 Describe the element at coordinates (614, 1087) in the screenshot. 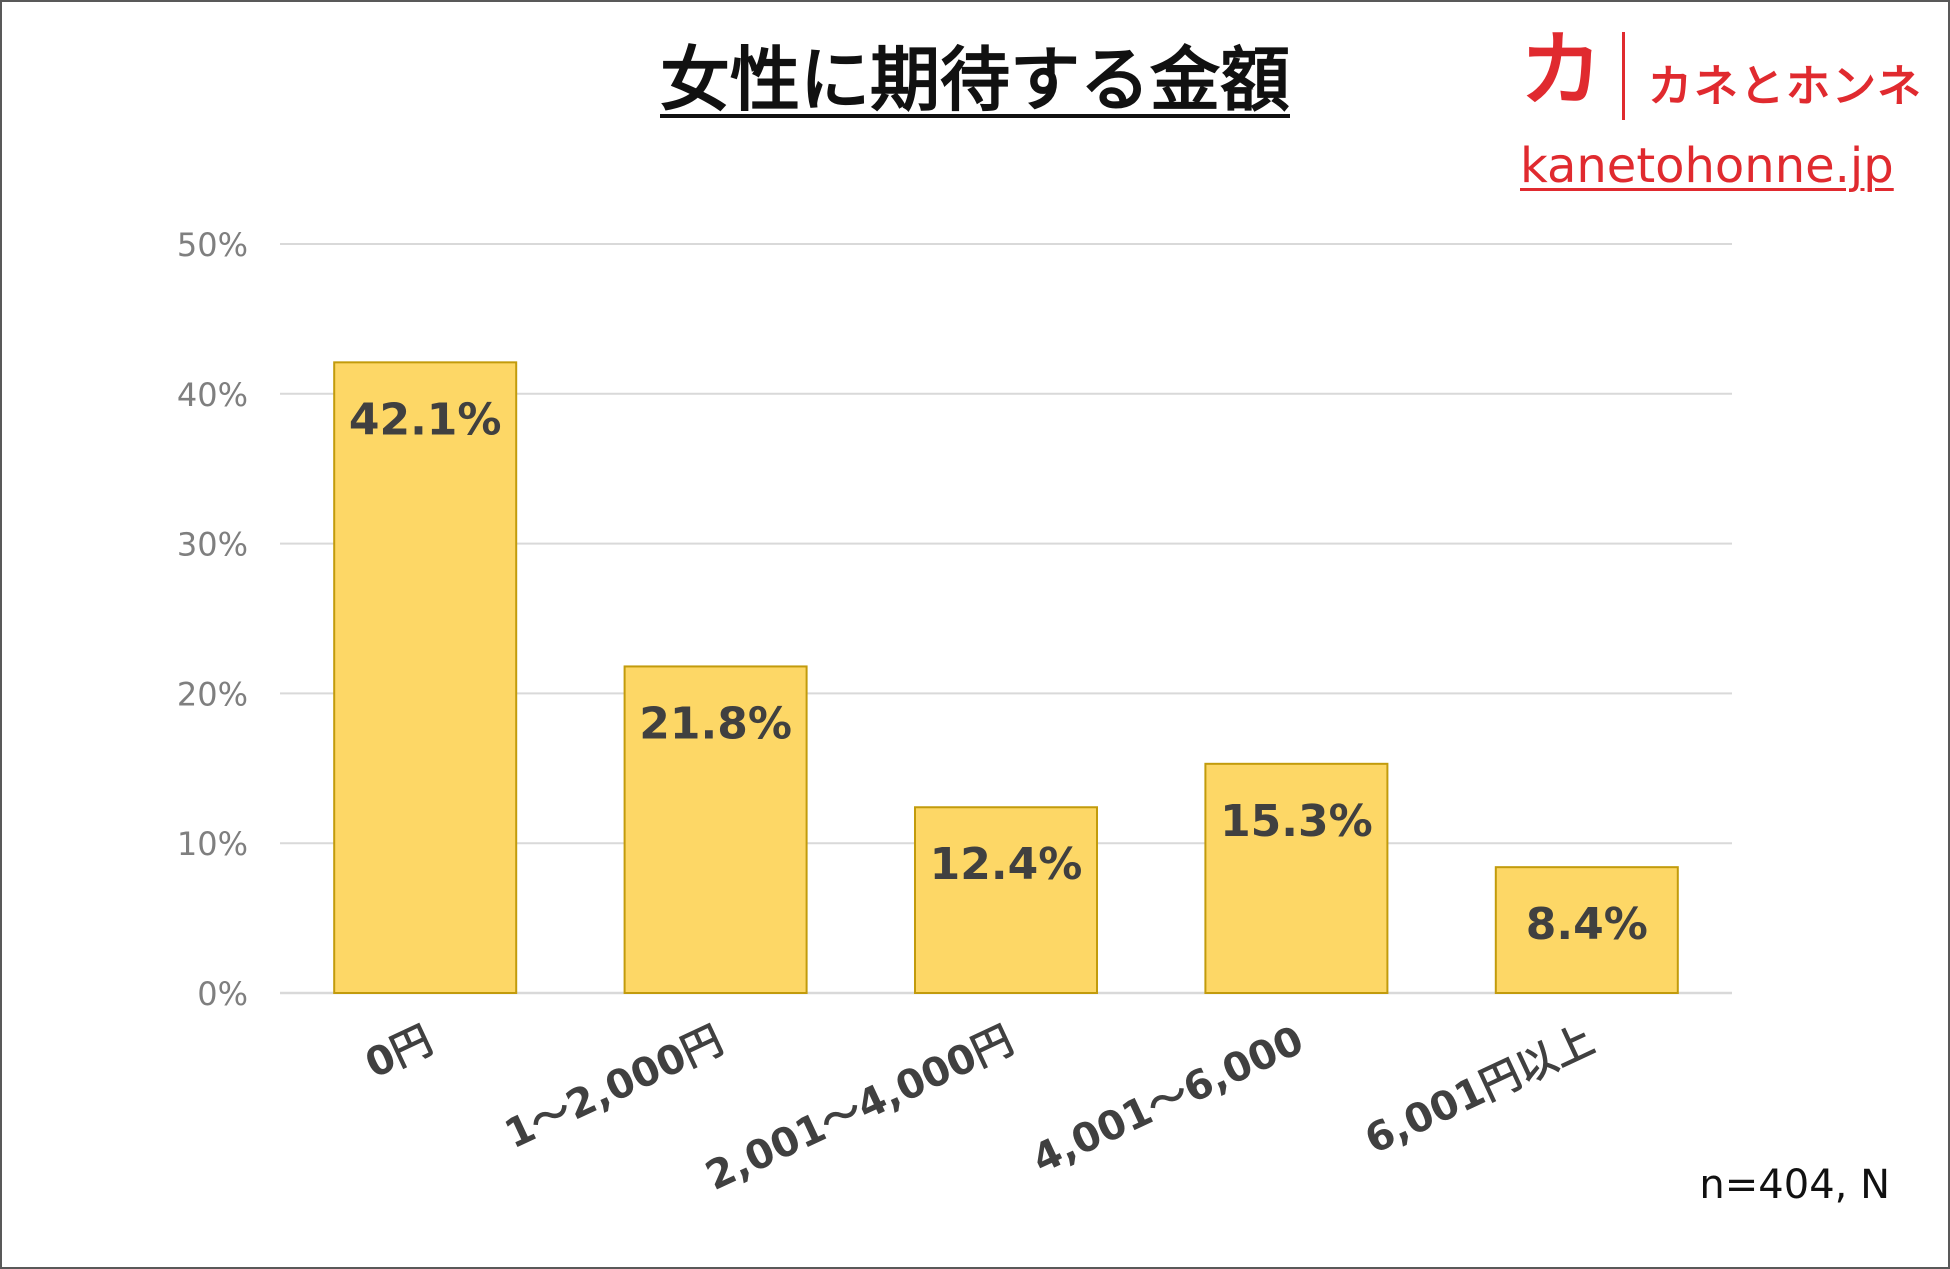

I see `x-category-label: 1～2,000円` at that location.